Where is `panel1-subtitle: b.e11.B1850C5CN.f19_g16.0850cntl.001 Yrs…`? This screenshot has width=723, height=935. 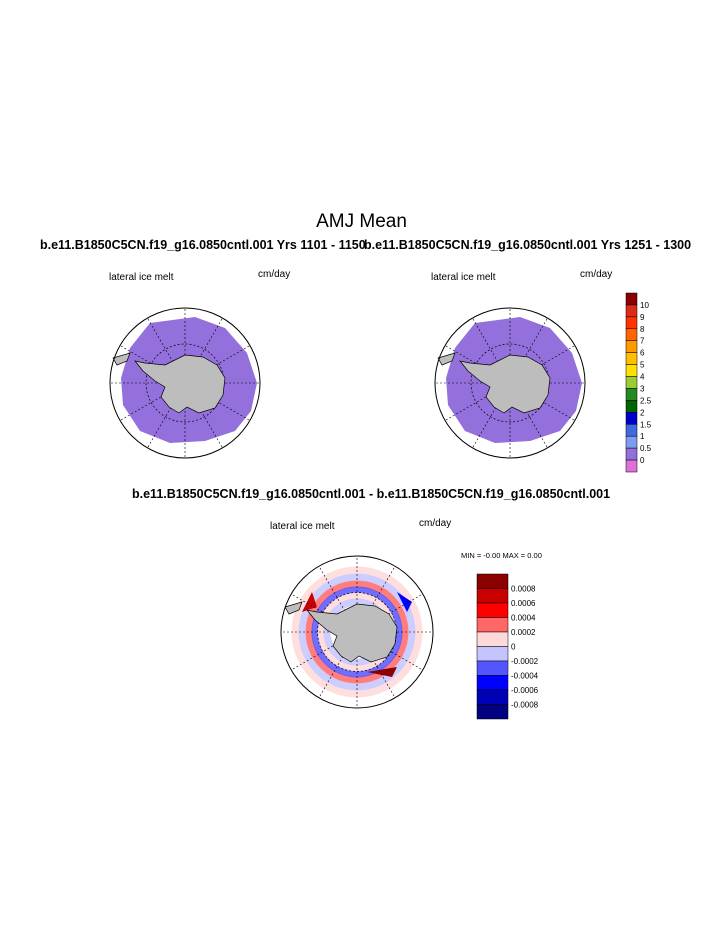 panel1-subtitle: b.e11.B1850C5CN.f19_g16.0850cntl.001 Yrs… is located at coordinates (203, 245).